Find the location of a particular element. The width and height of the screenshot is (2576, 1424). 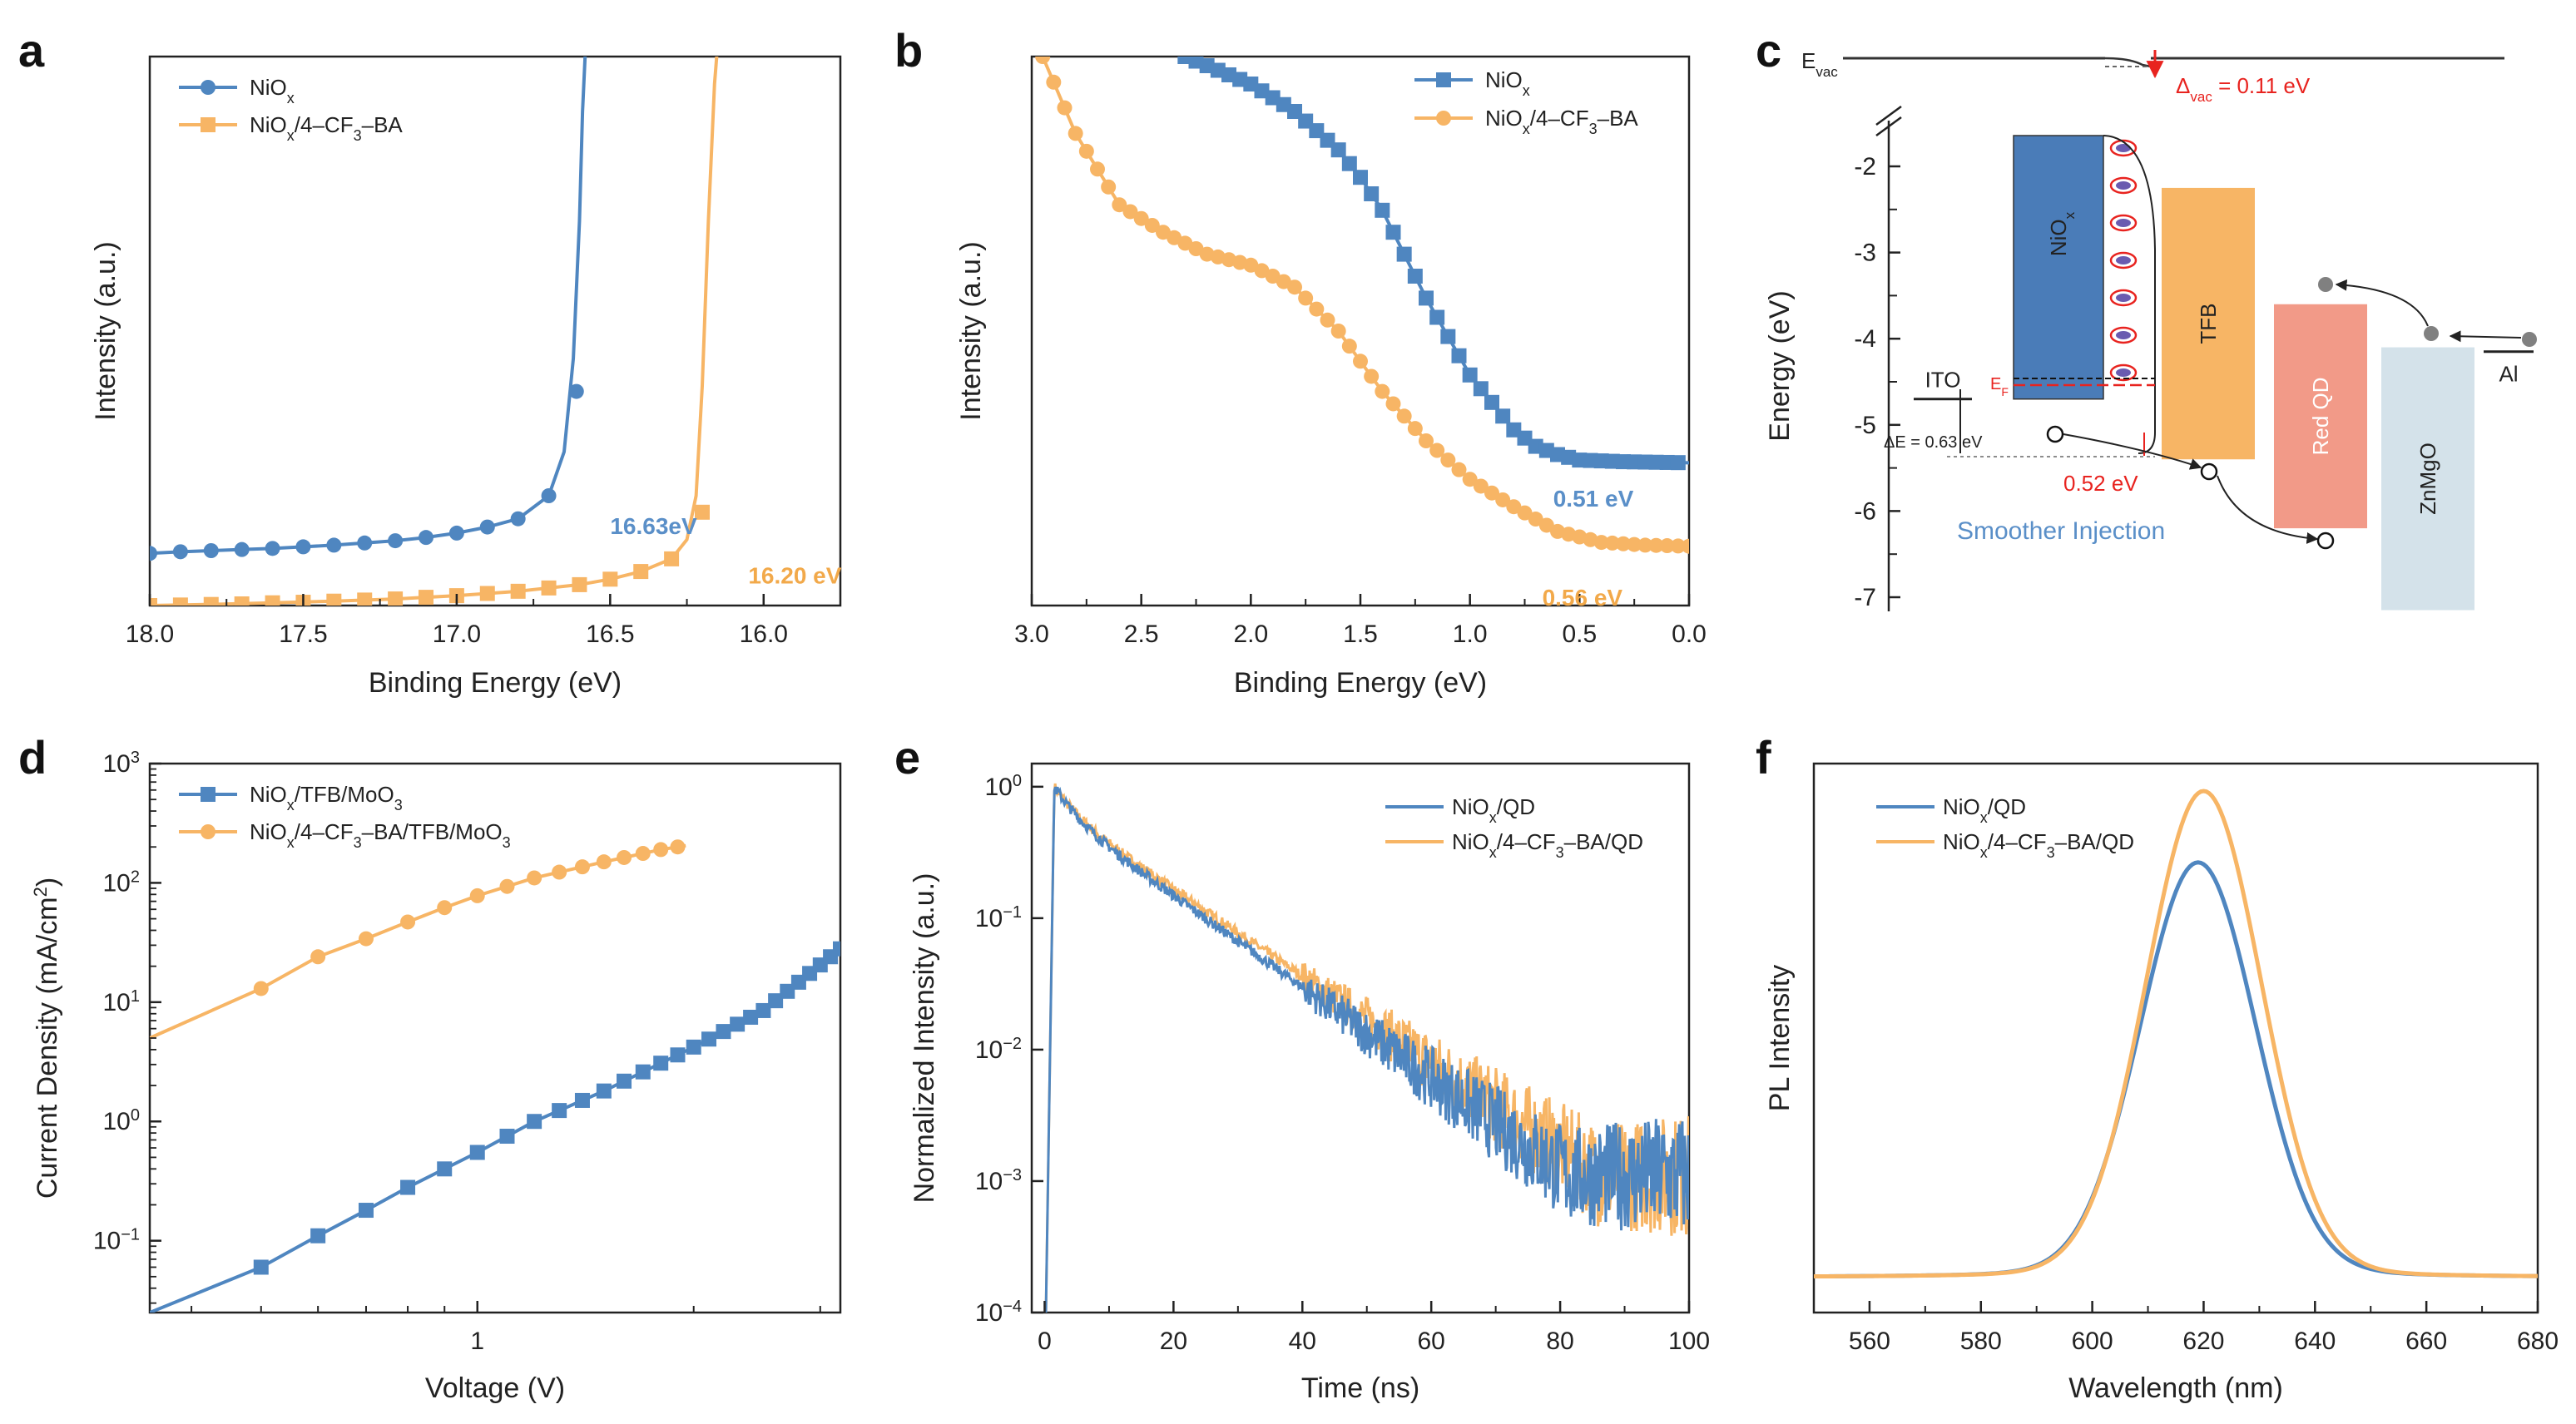

x-tick-label: 80 is located at coordinates (1559, 1341).